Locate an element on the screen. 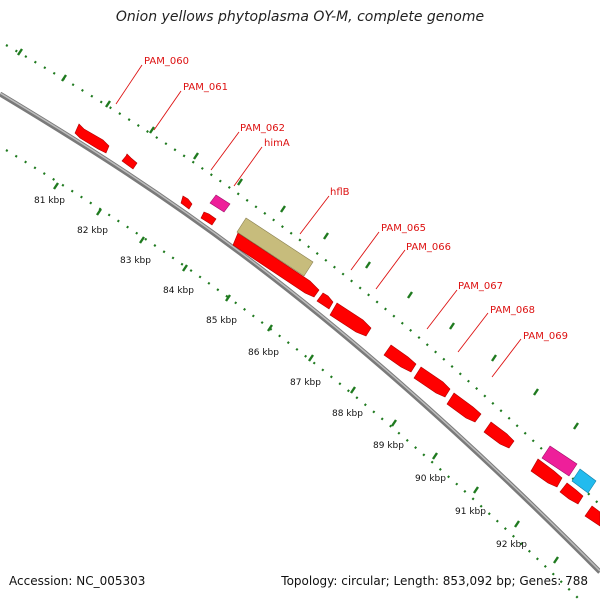  gene-label-pam062: PAM_062 is located at coordinates (262, 128).